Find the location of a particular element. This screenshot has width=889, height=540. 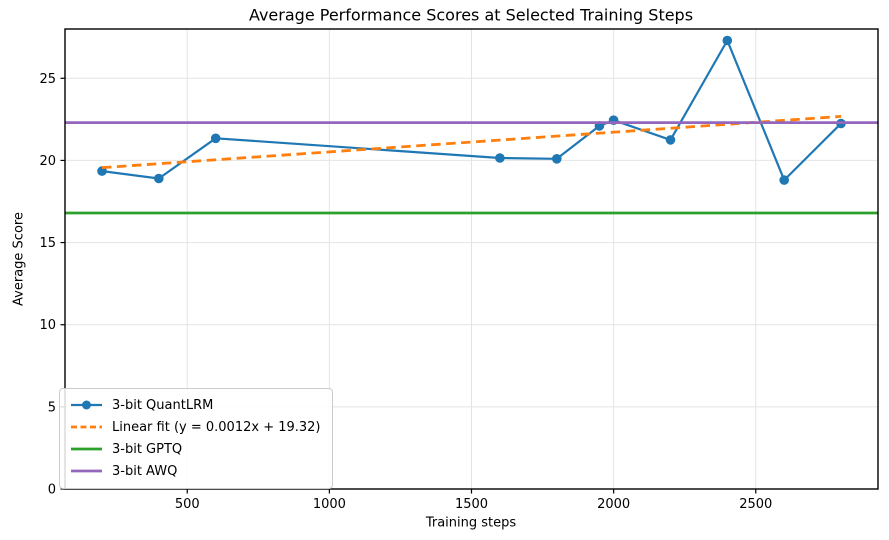

x-tick-label: 2500 is located at coordinates (755, 504).